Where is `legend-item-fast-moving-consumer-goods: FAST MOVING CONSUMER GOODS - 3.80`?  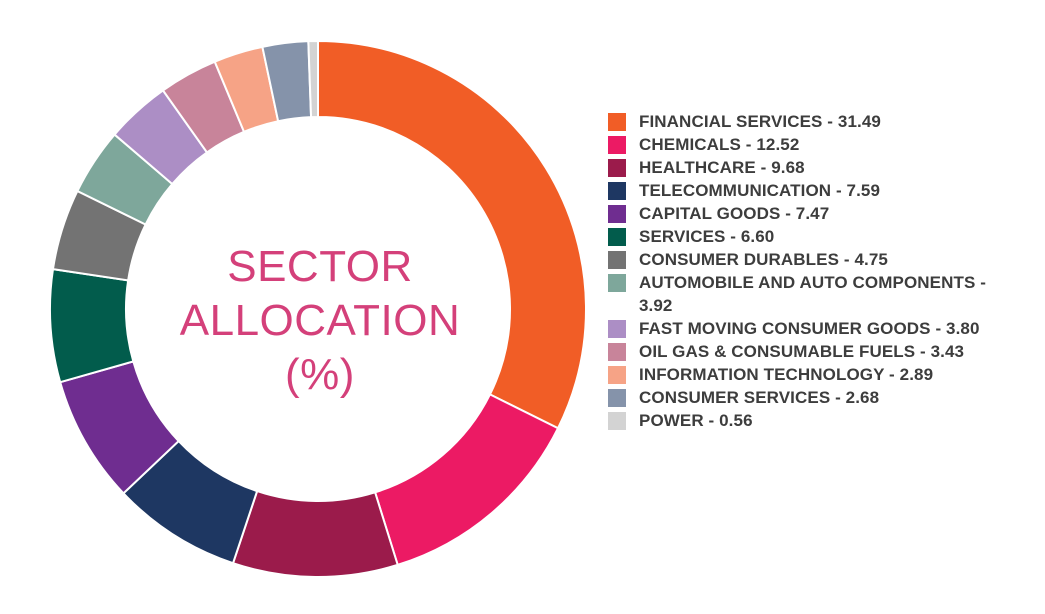 legend-item-fast-moving-consumer-goods: FAST MOVING CONSUMER GOODS - 3.80 is located at coordinates (818, 328).